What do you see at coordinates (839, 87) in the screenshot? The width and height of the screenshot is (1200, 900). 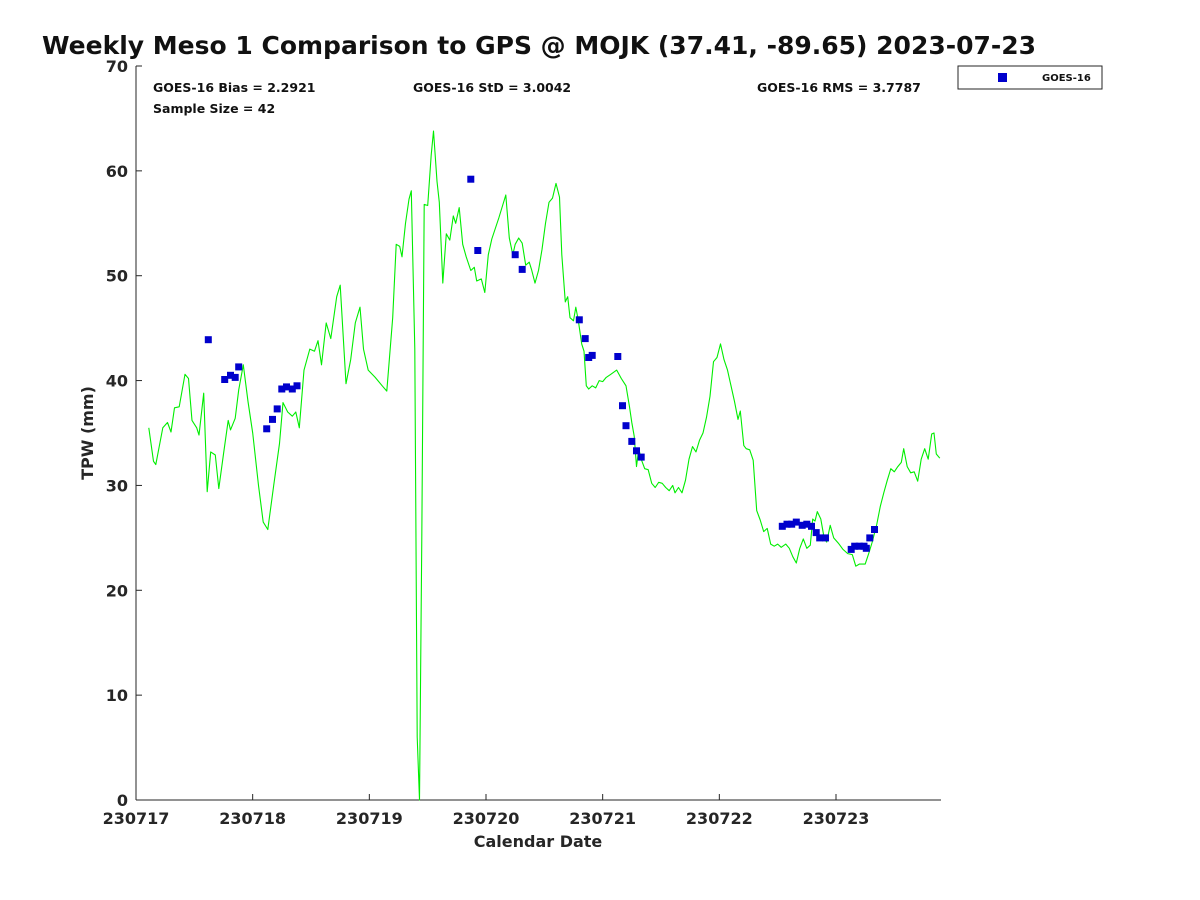 I see `rms-stat: GOES-16 RMS = 3.7787` at bounding box center [839, 87].